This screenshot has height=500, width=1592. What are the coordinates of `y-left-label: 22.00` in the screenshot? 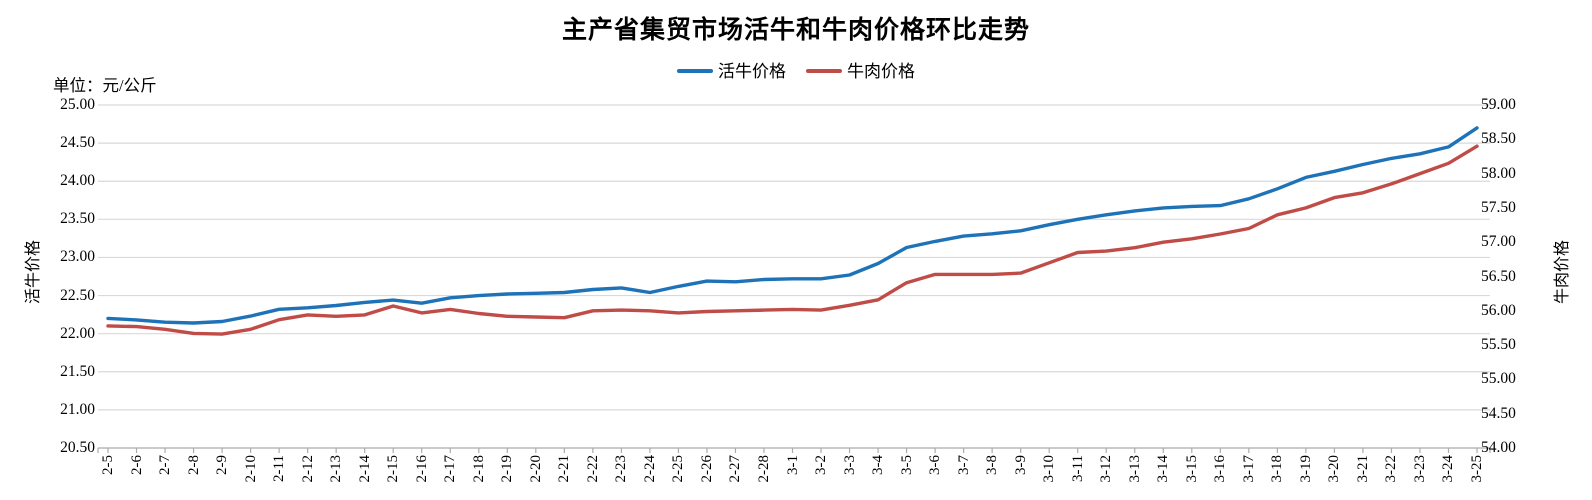 It's located at (77, 333).